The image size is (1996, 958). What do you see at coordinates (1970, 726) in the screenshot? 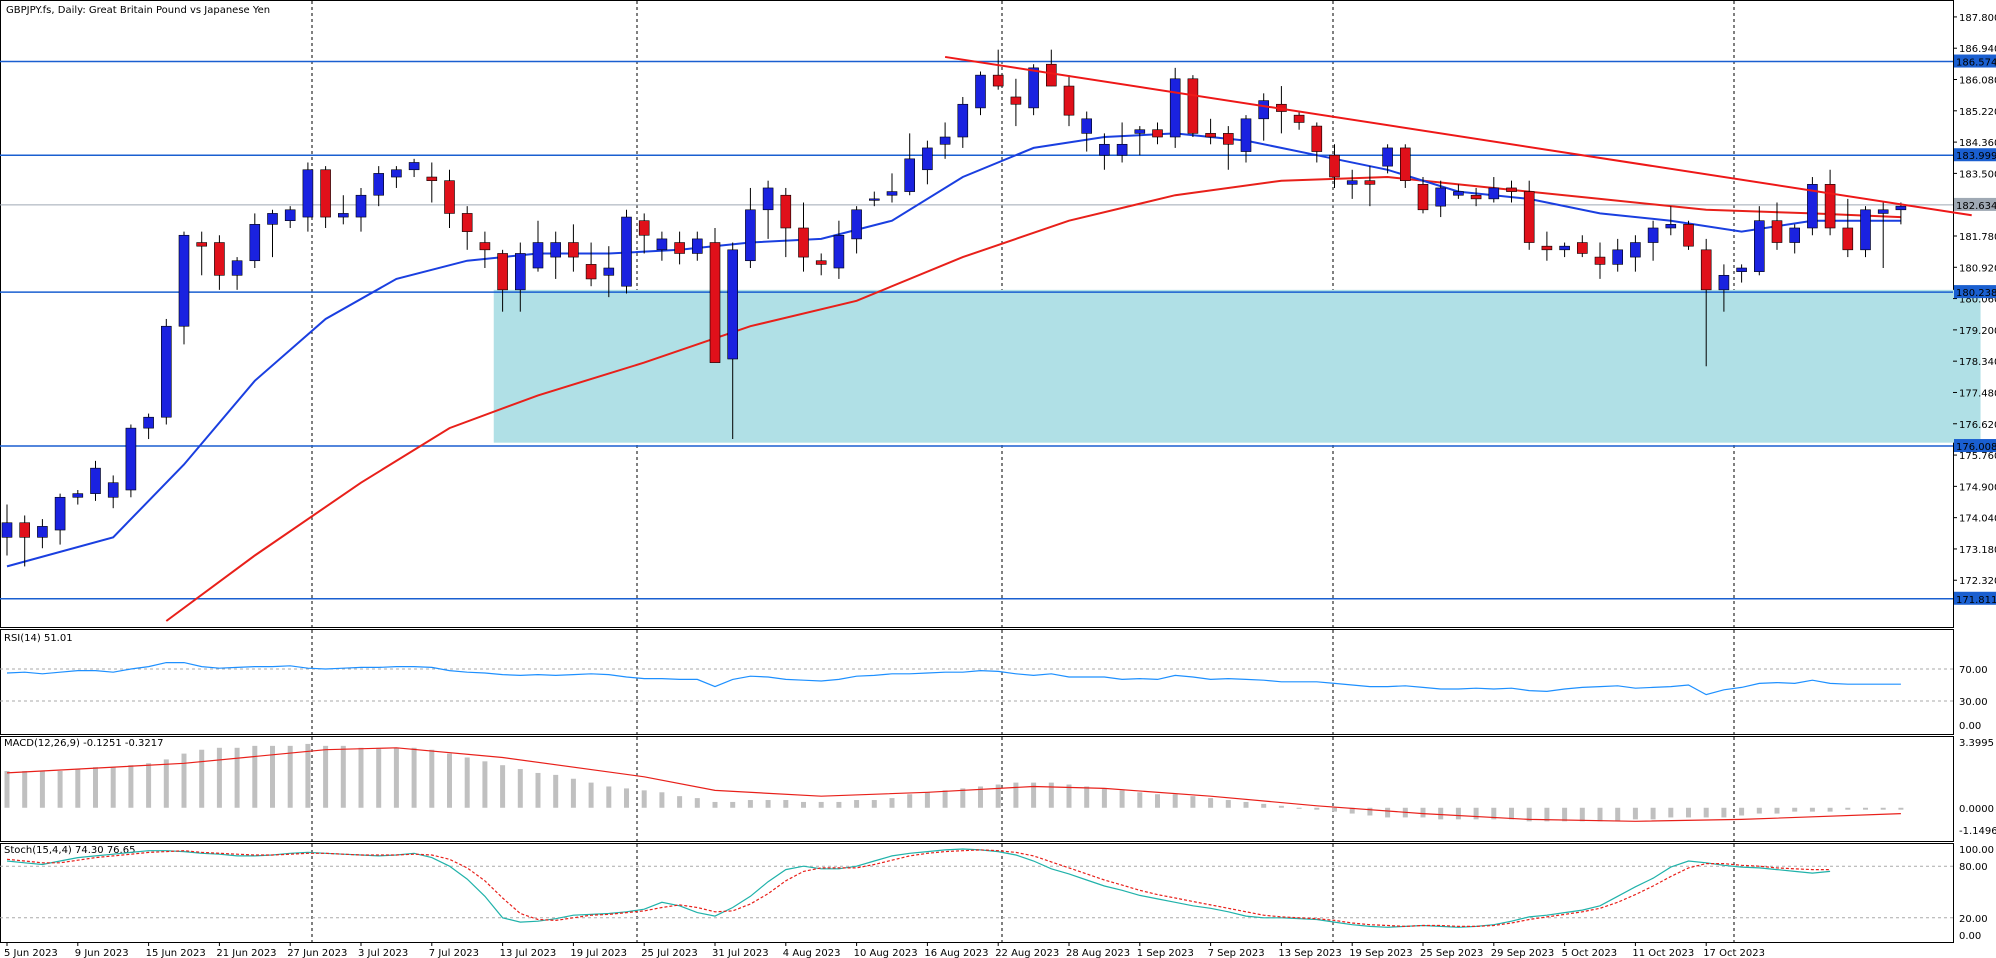
I see `rsi-tick-label: 0.00` at bounding box center [1970, 726].